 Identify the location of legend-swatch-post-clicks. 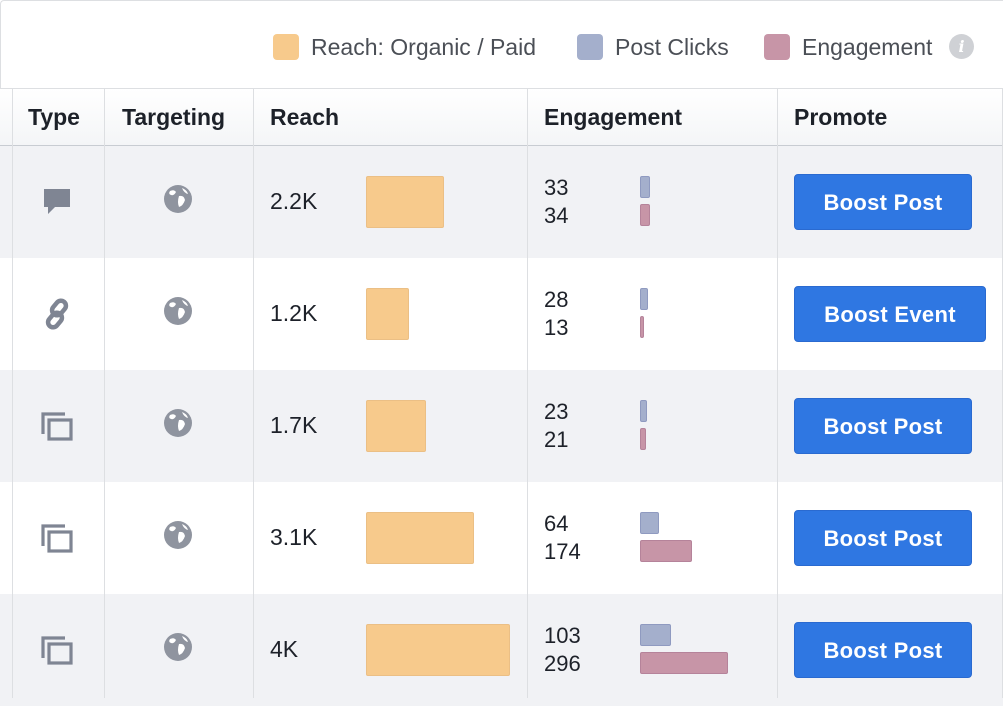
(590, 47).